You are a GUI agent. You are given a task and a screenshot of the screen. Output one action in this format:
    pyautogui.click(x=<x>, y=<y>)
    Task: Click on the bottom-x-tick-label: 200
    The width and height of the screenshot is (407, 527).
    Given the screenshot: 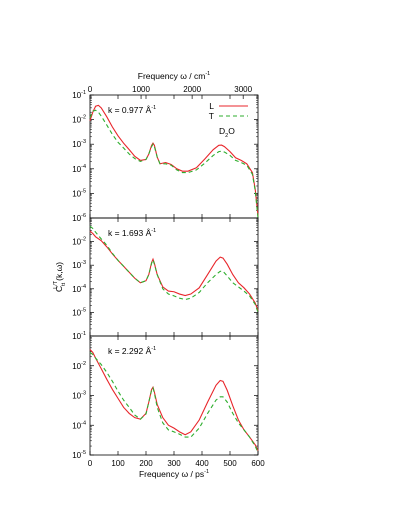 What is the action you would take?
    pyautogui.click(x=146, y=463)
    